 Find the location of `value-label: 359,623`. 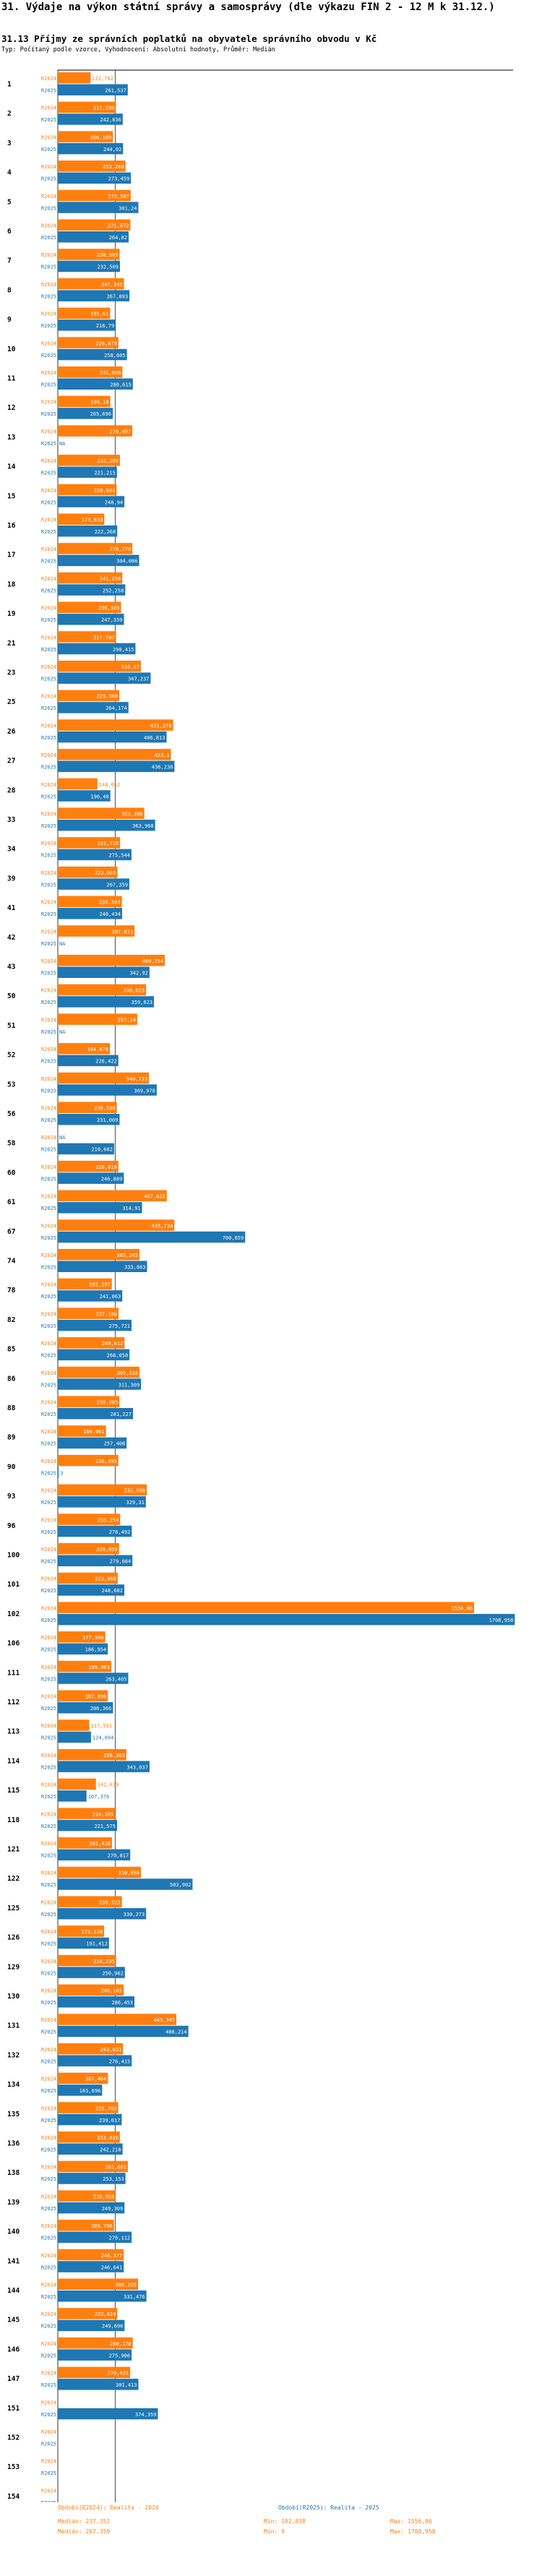

value-label: 359,623 is located at coordinates (142, 1003).